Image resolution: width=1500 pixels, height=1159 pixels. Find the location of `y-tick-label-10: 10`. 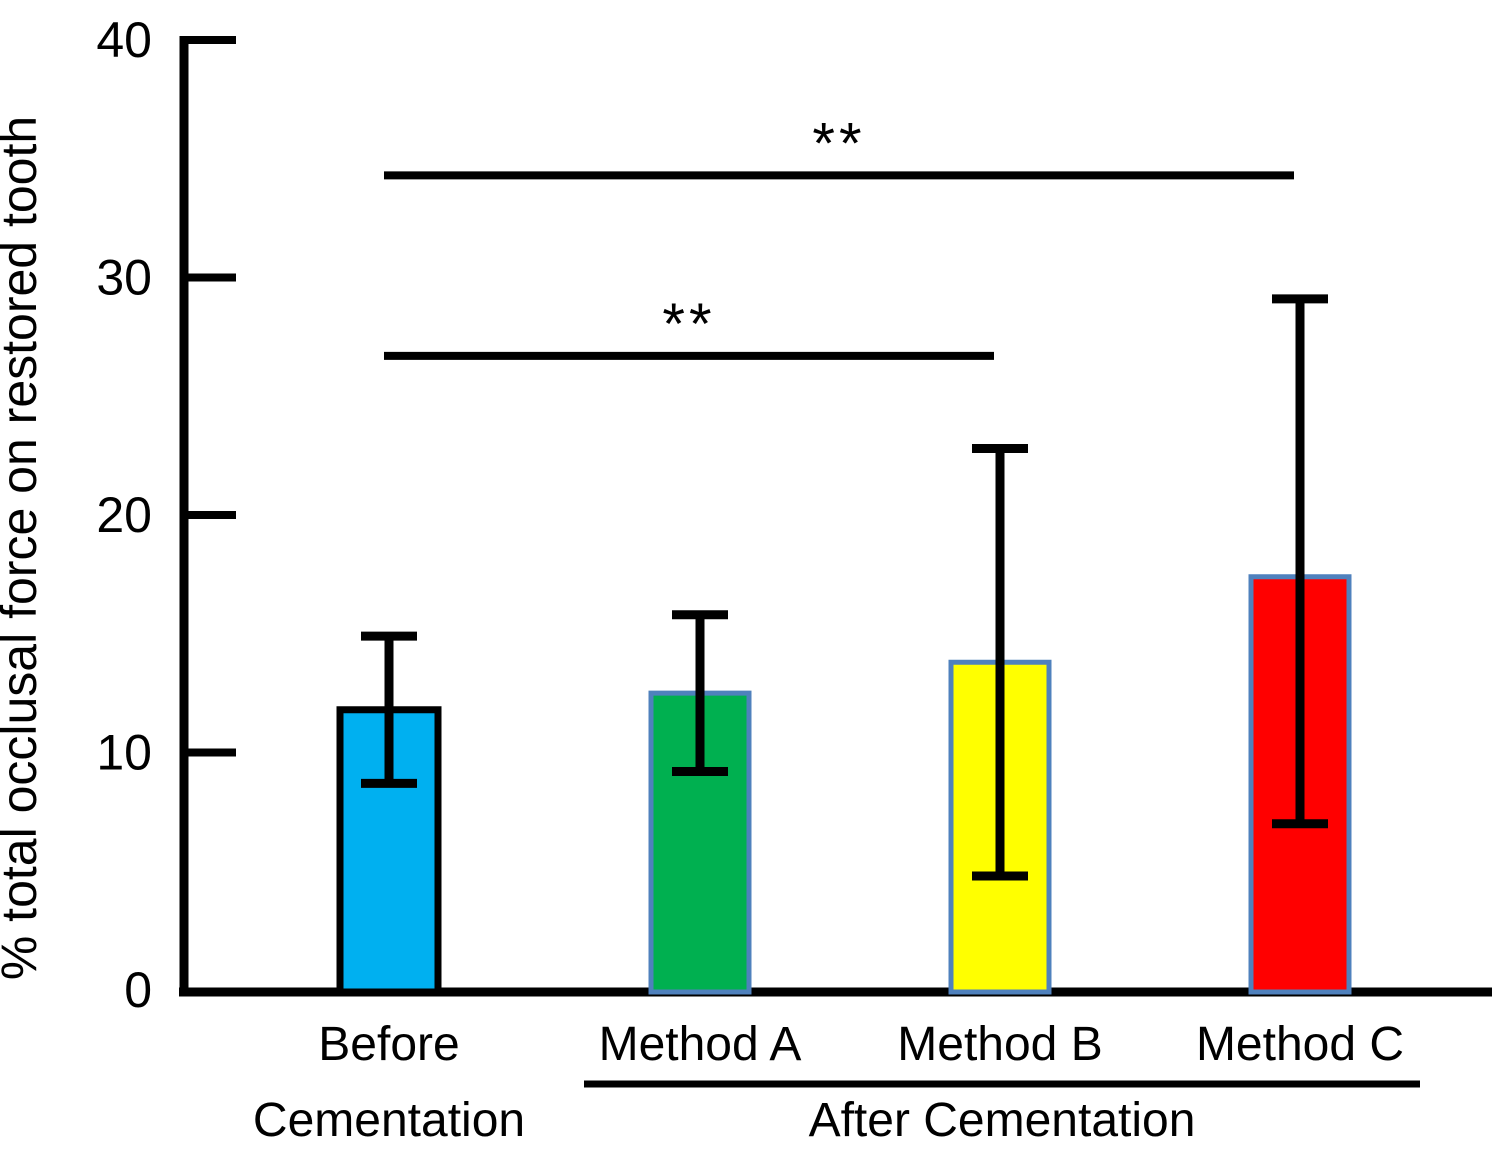

y-tick-label-10: 10 is located at coordinates (124, 753).